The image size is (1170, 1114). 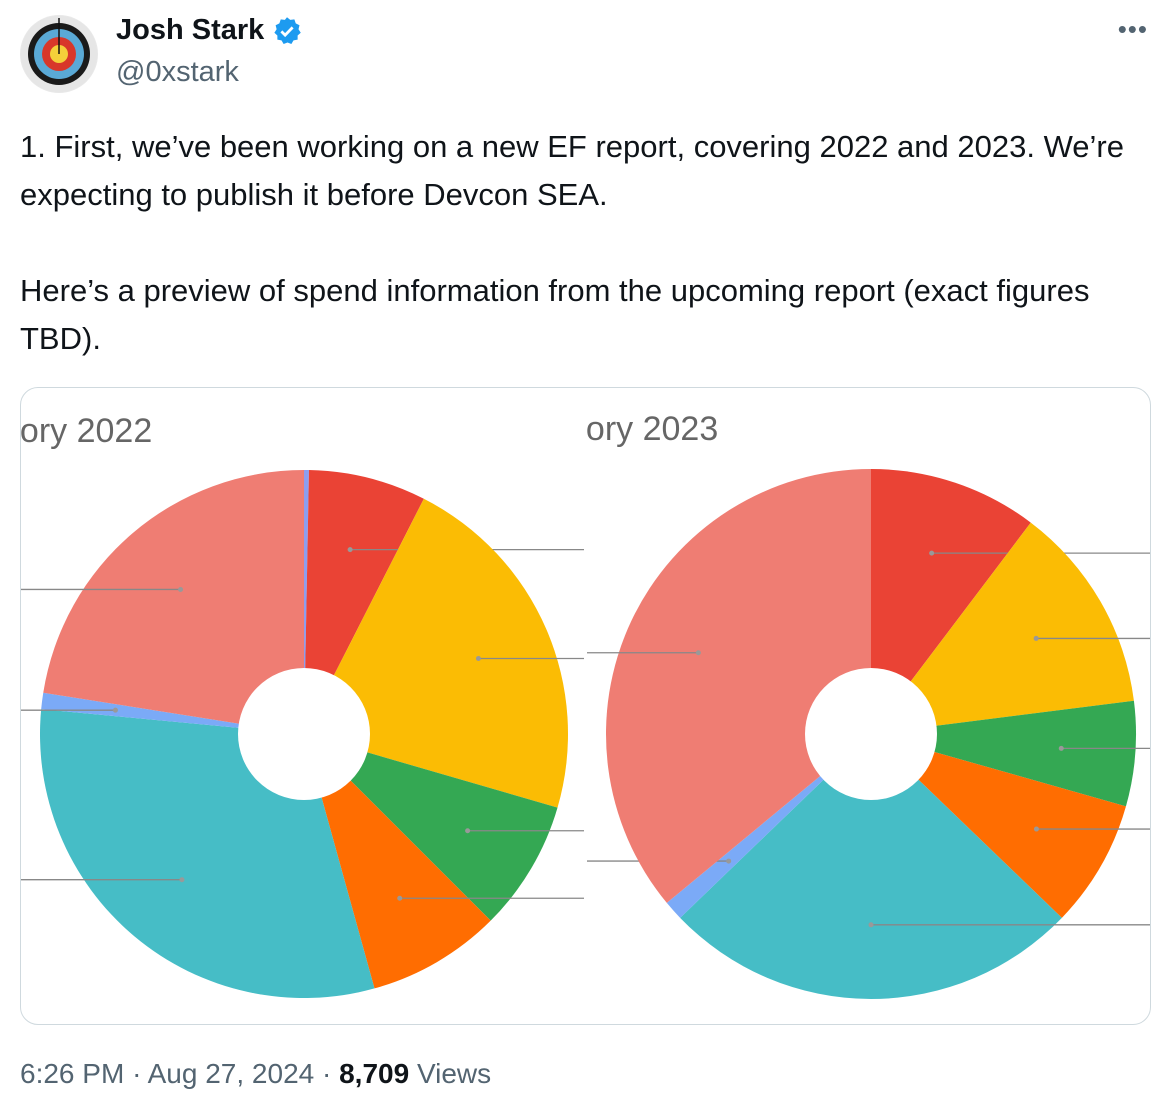 What do you see at coordinates (72, 1073) in the screenshot?
I see `tweet-time: 6:26 PM` at bounding box center [72, 1073].